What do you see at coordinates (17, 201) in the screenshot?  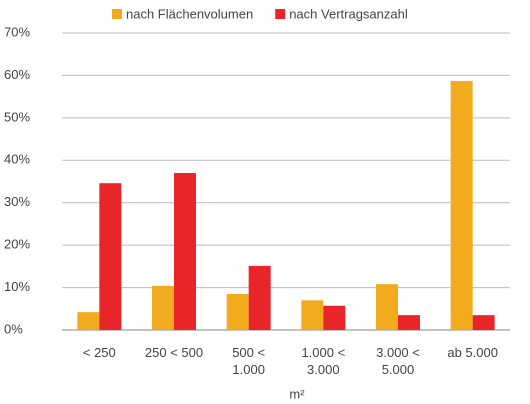 I see `y-tick-label: 30%` at bounding box center [17, 201].